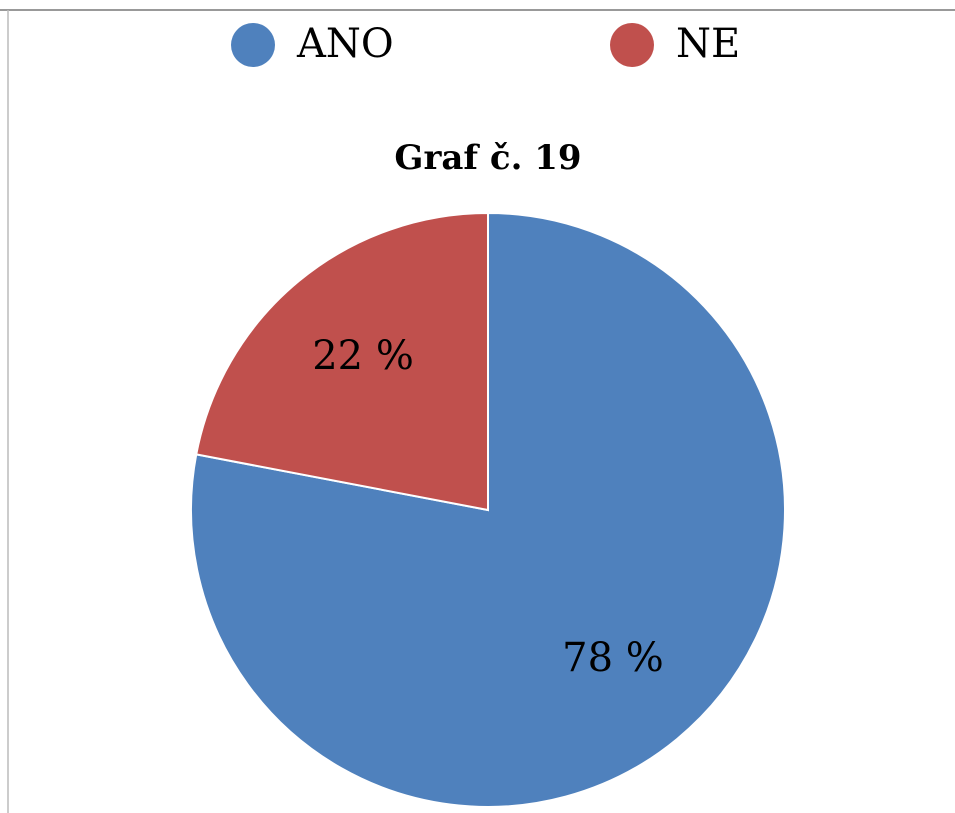 This screenshot has width=955, height=813. Describe the element at coordinates (363, 356) in the screenshot. I see `data-label: 22 %` at that location.